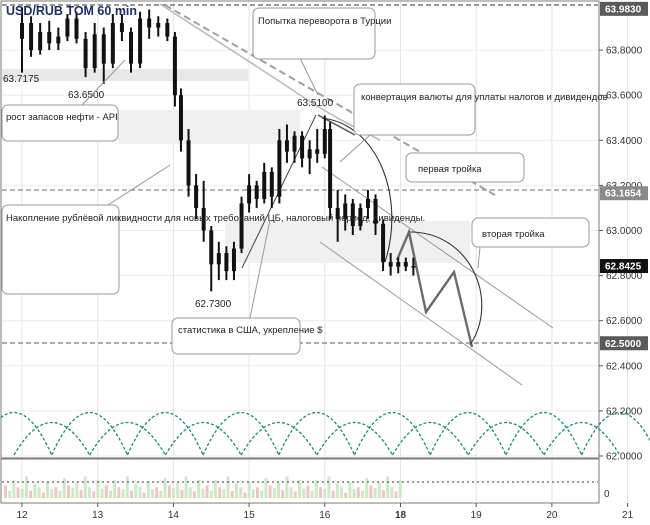 This screenshot has height=525, width=650. Describe the element at coordinates (213, 304) in the screenshot. I see `point-label-4: 62.7300` at that location.